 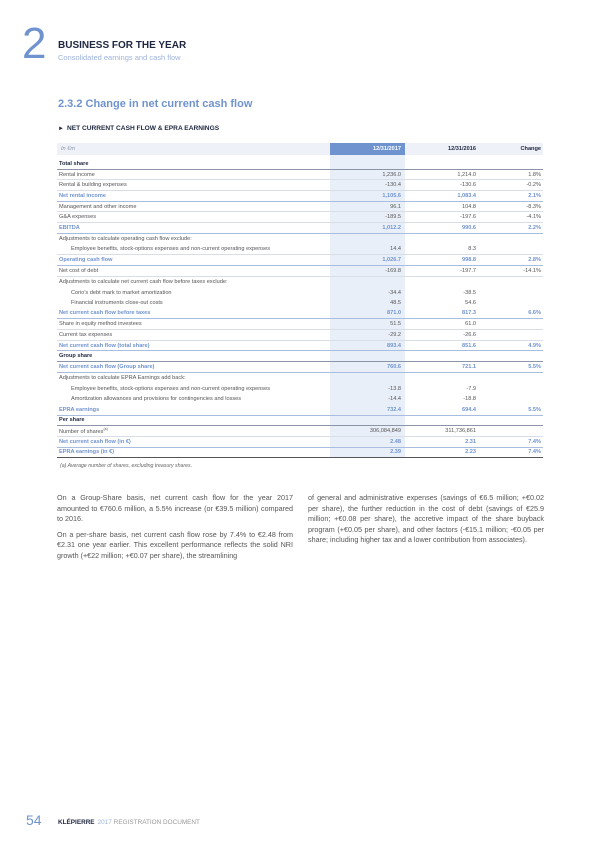 What do you see at coordinates (143, 128) in the screenshot?
I see `table-title-text: NET CURRENT CASH FLOW & EPRA EARNINGS` at bounding box center [143, 128].